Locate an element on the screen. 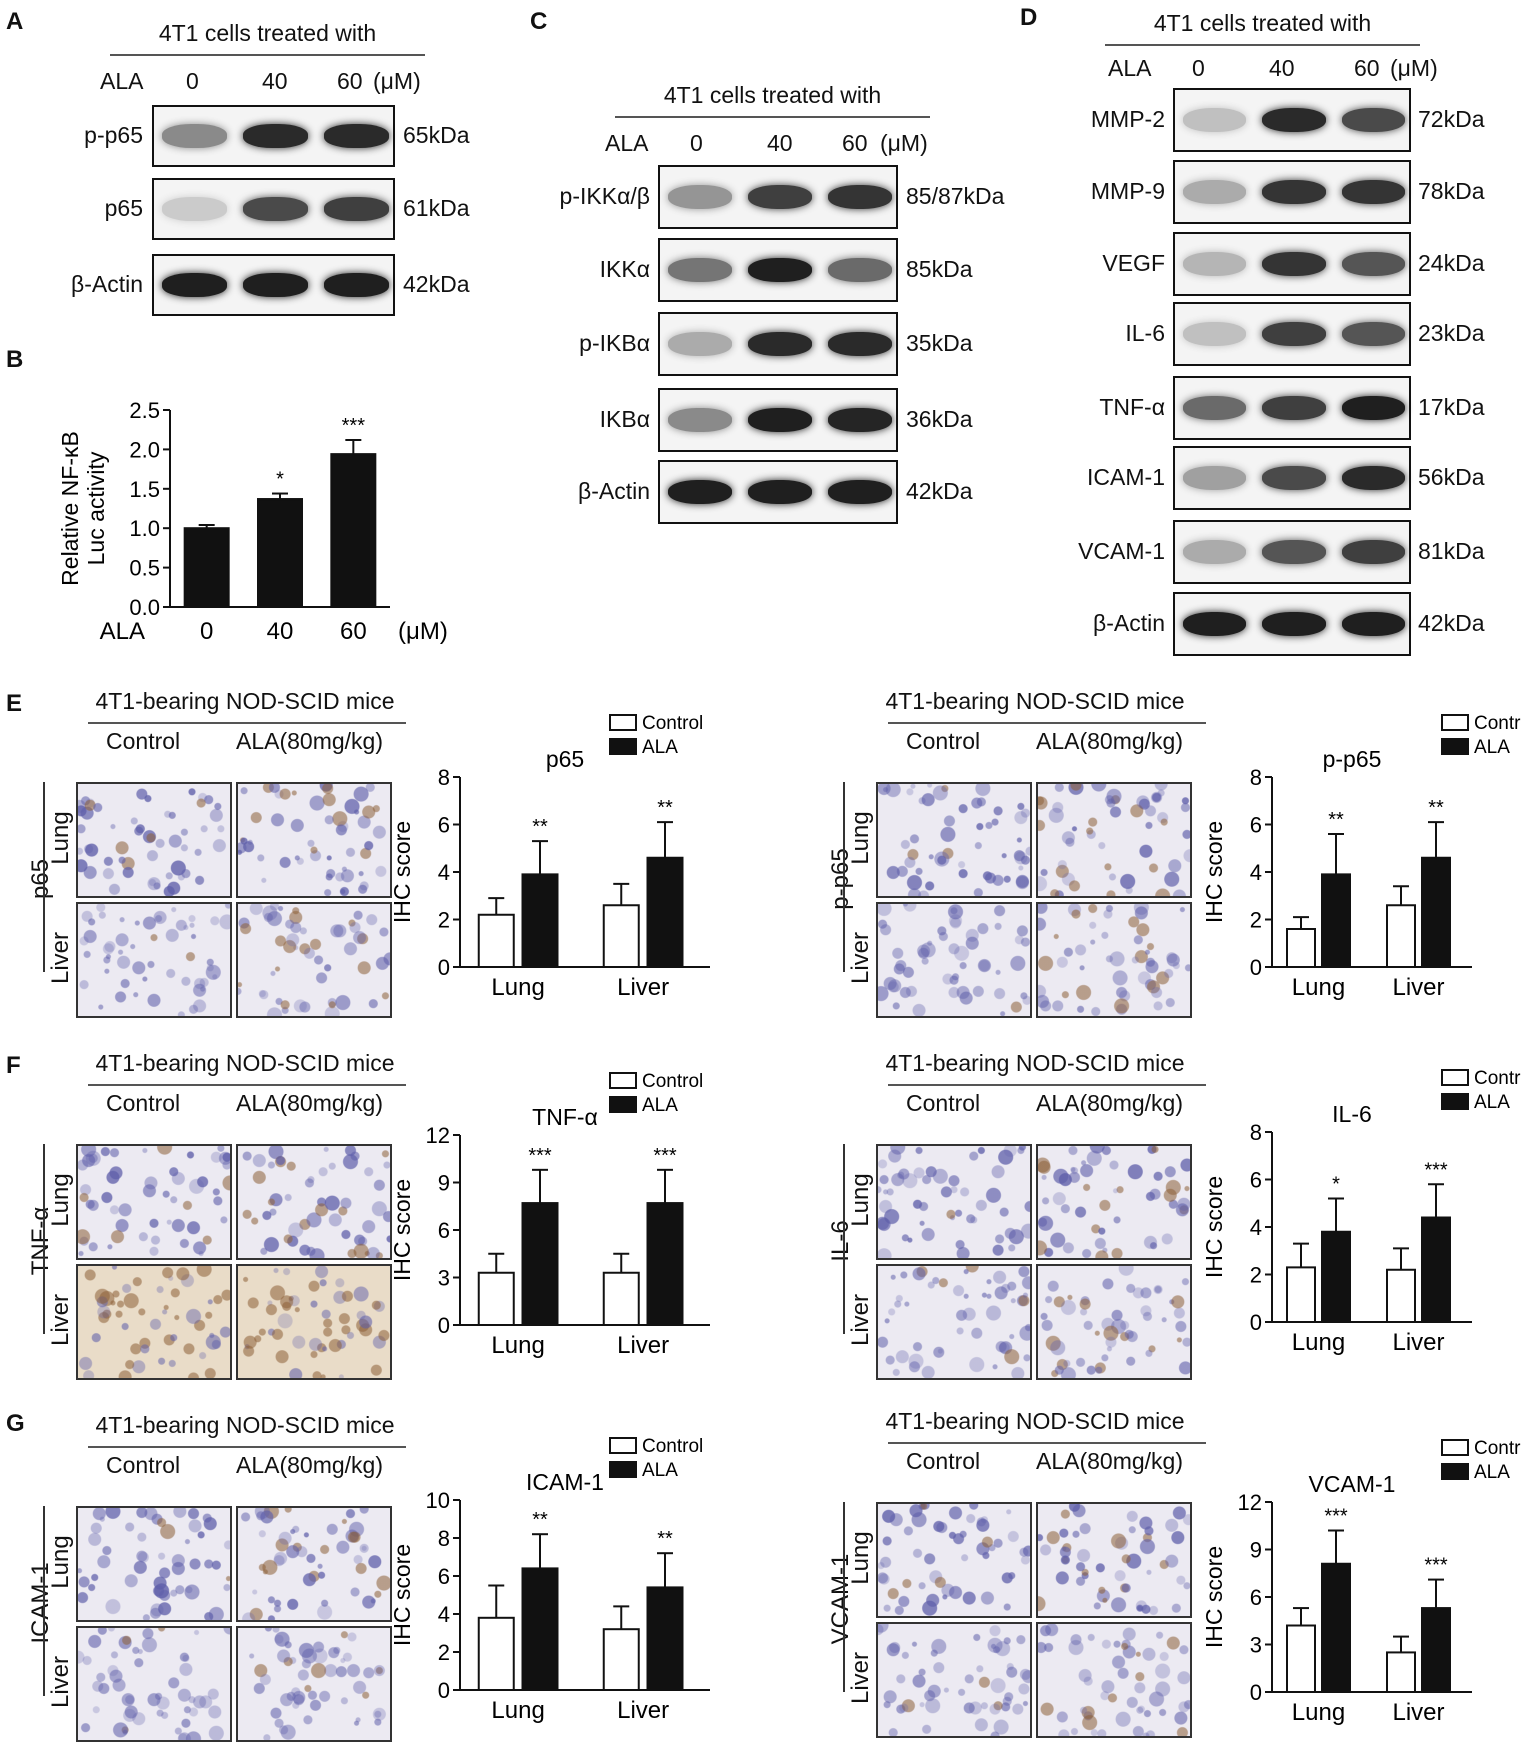 This screenshot has width=1521, height=1742. blot-kda-C-1: 85kDa is located at coordinates (939, 269).